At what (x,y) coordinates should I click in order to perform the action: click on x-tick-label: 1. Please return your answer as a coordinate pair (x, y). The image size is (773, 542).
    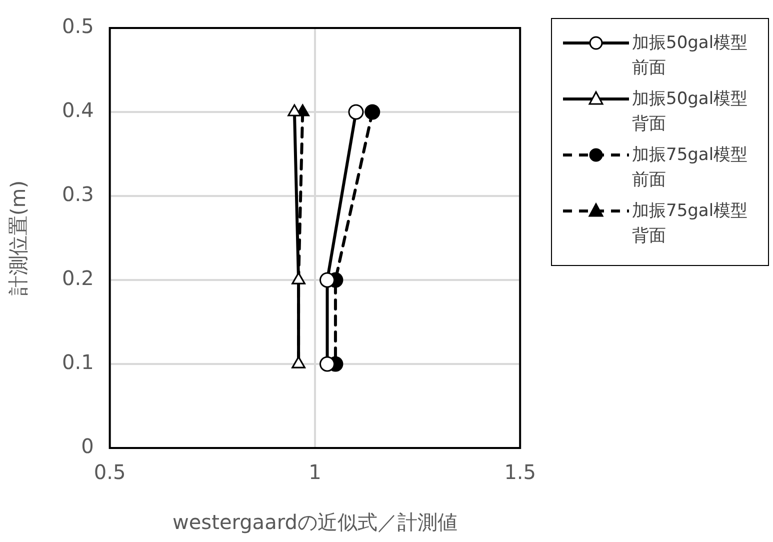
    Looking at the image, I should click on (315, 472).